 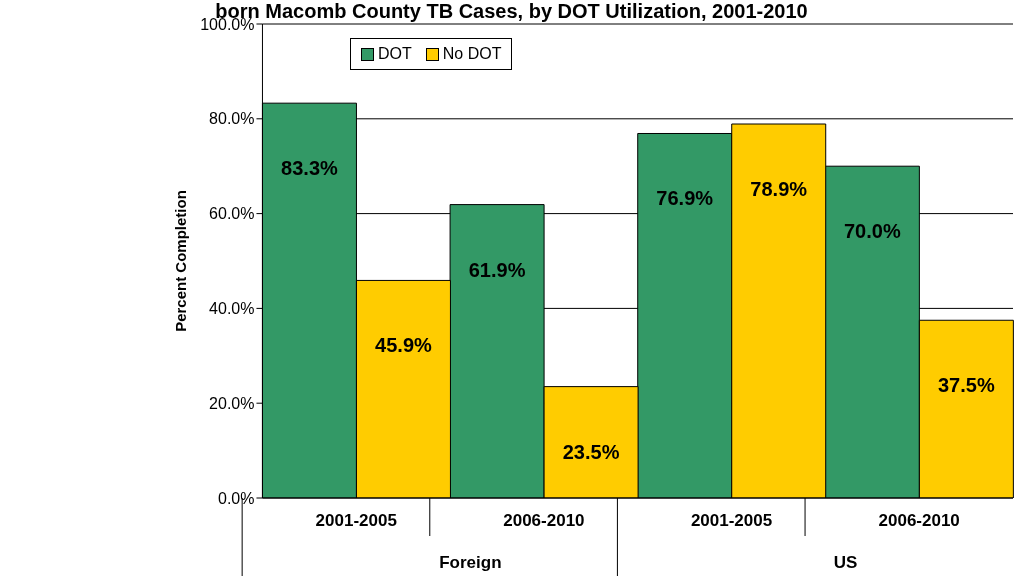 What do you see at coordinates (685, 198) in the screenshot?
I see `data-label: 76.9%` at bounding box center [685, 198].